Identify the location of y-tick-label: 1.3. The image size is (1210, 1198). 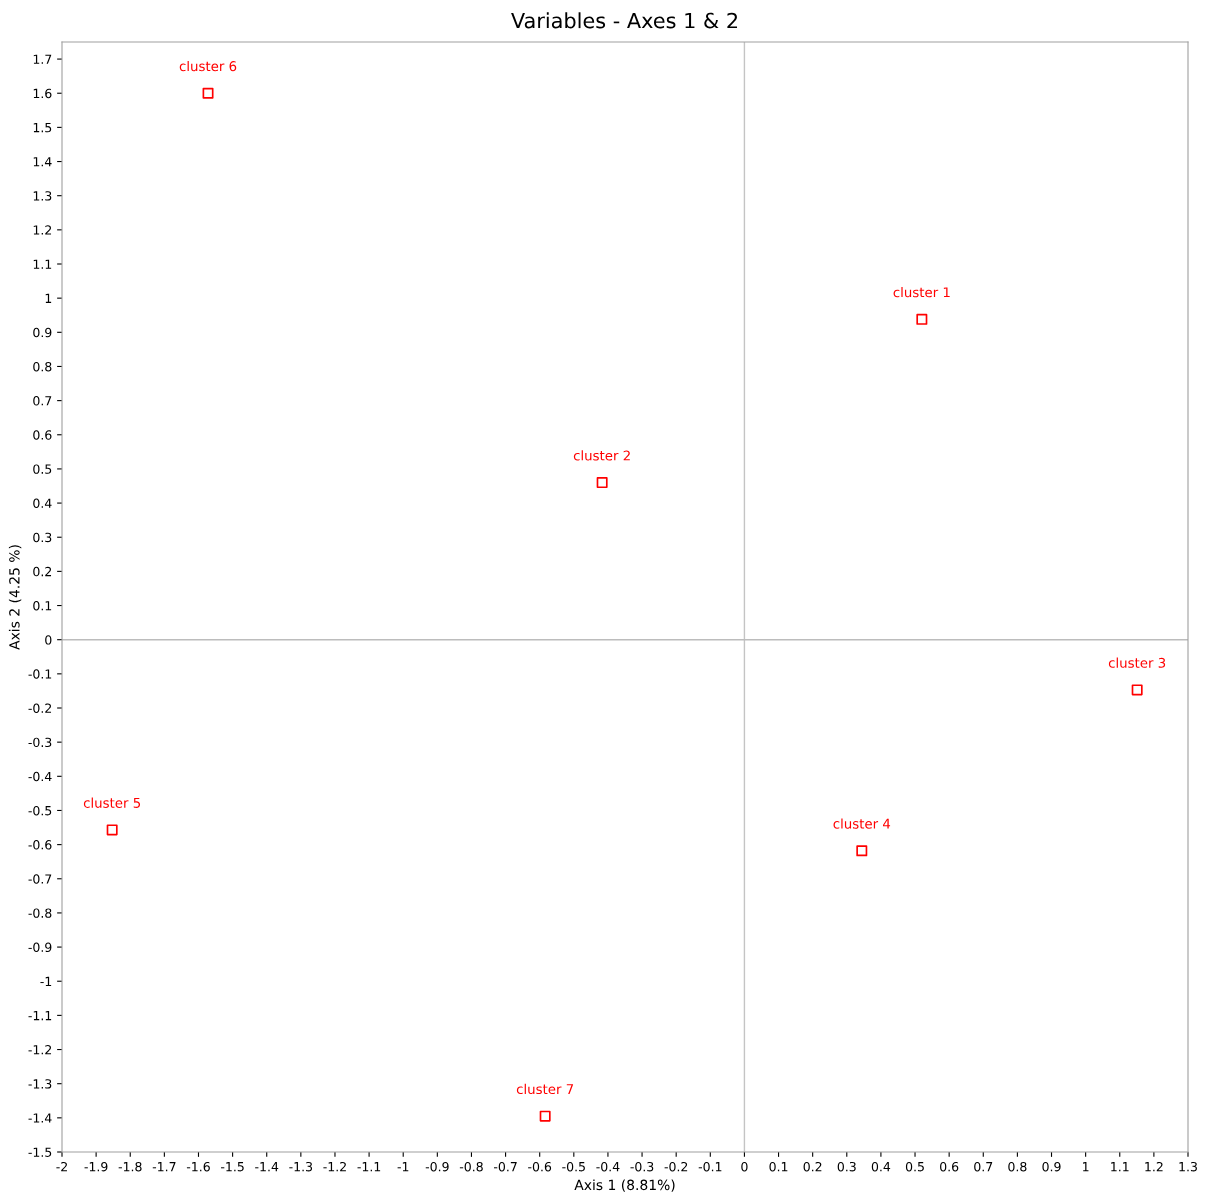
(42, 196).